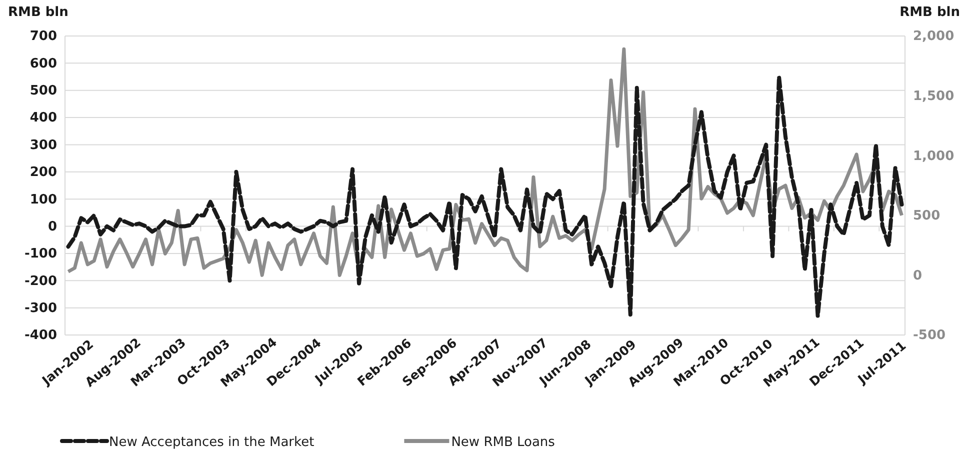 This screenshot has height=451, width=968. What do you see at coordinates (917, 276) in the screenshot?
I see `y2-tick-label: 0` at bounding box center [917, 276].